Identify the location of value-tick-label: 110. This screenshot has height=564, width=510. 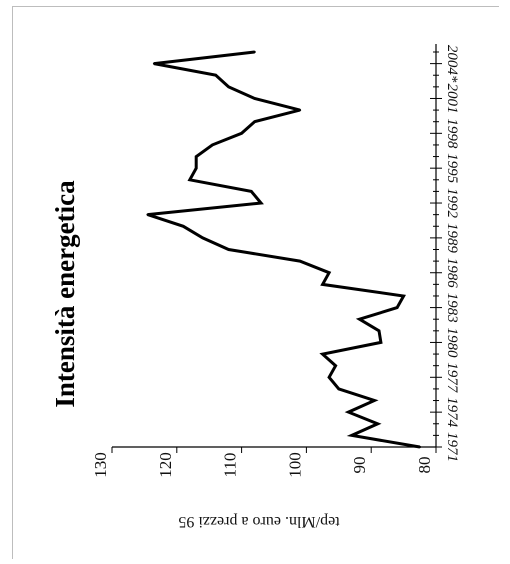
(230, 465).